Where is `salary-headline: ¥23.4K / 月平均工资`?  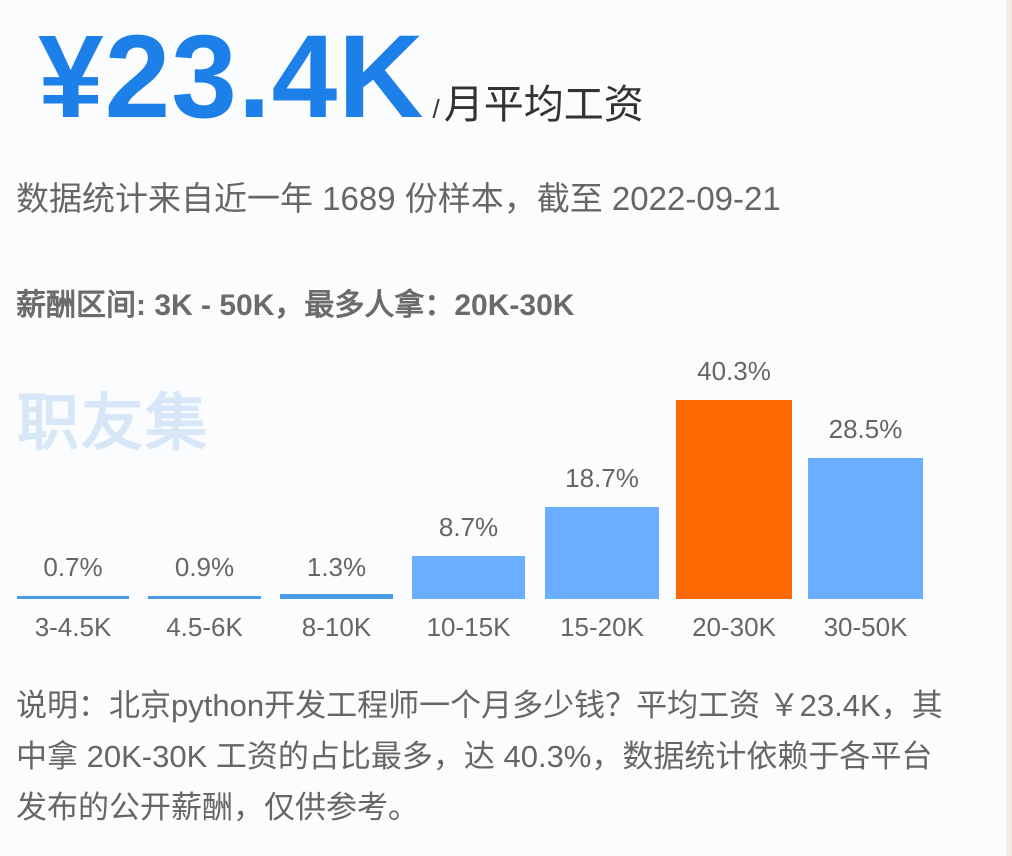 salary-headline: ¥23.4K / 月平均工资 is located at coordinates (341, 77).